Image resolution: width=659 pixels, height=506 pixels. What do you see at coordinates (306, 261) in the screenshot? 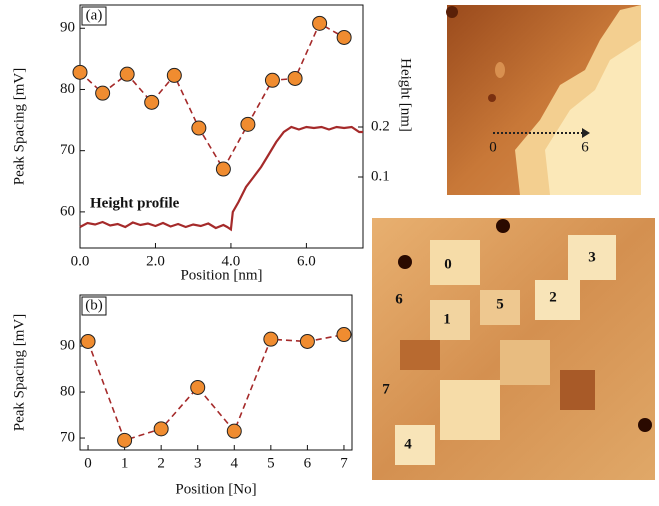
I see `x-tick-label: 6.0` at bounding box center [306, 261].